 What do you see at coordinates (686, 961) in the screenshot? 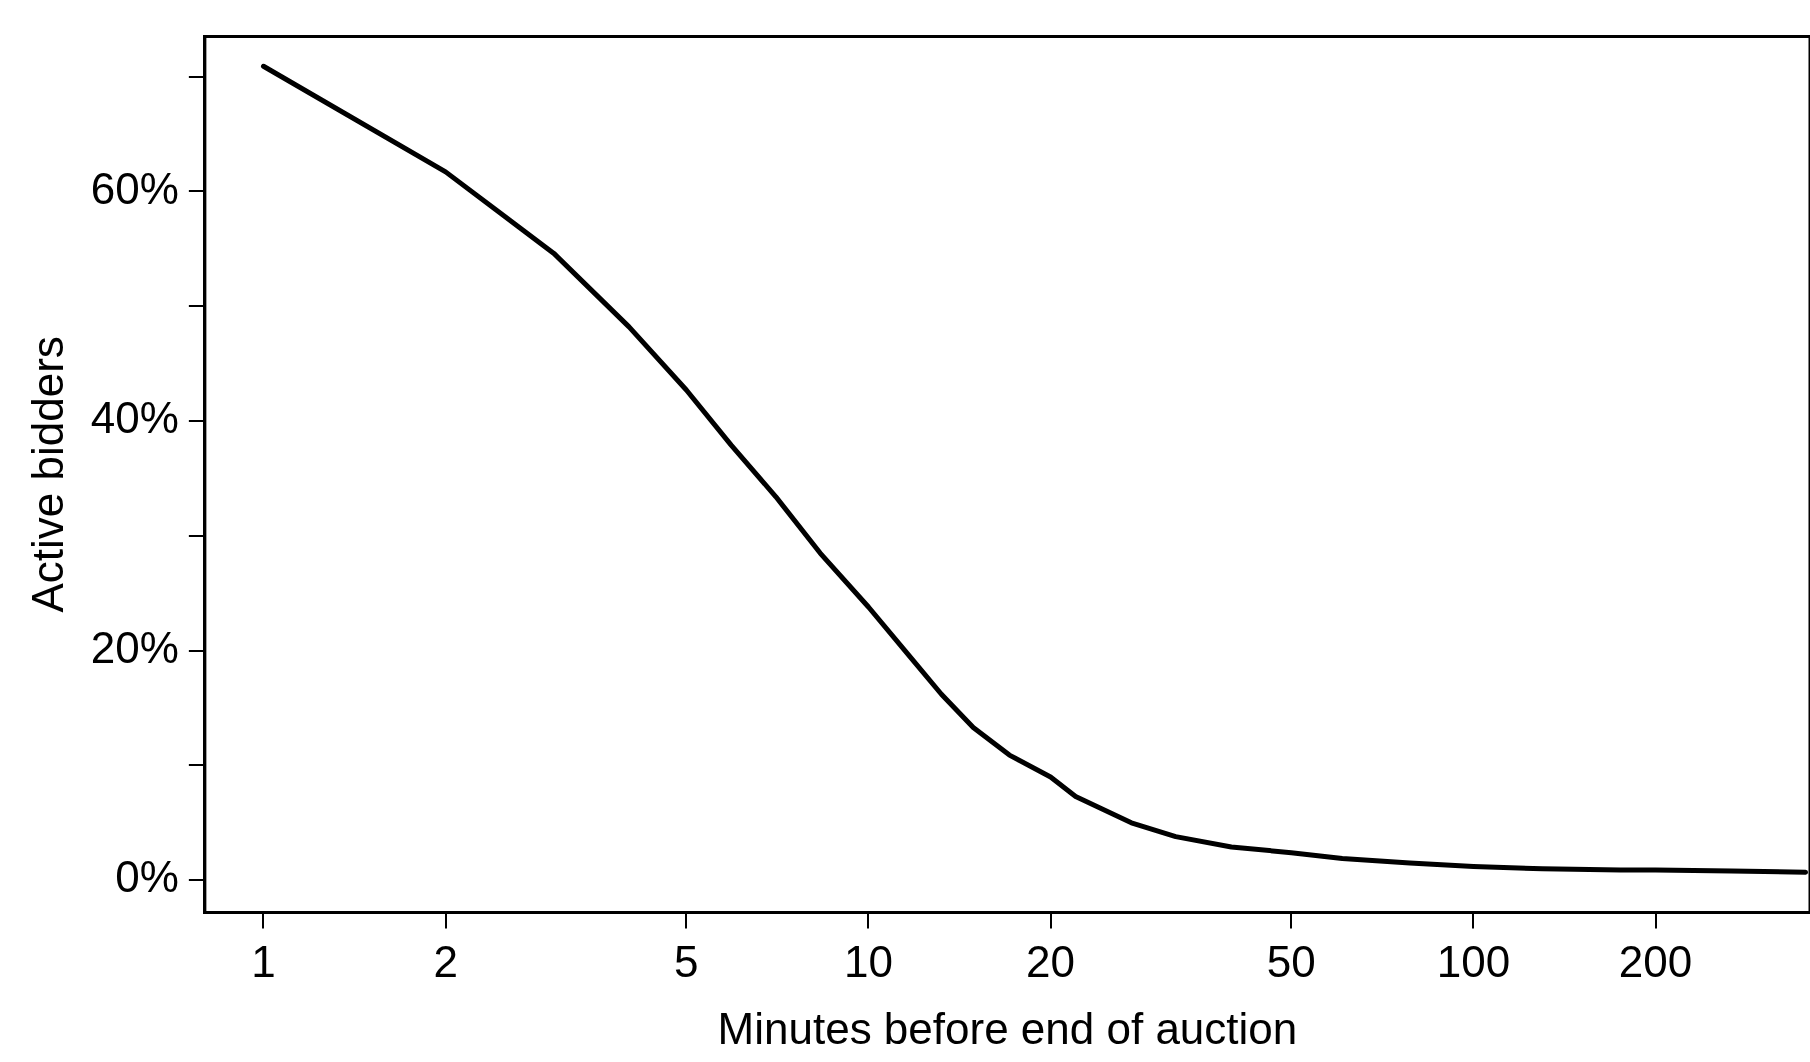
I see `x-tick-label: 5` at bounding box center [686, 961].